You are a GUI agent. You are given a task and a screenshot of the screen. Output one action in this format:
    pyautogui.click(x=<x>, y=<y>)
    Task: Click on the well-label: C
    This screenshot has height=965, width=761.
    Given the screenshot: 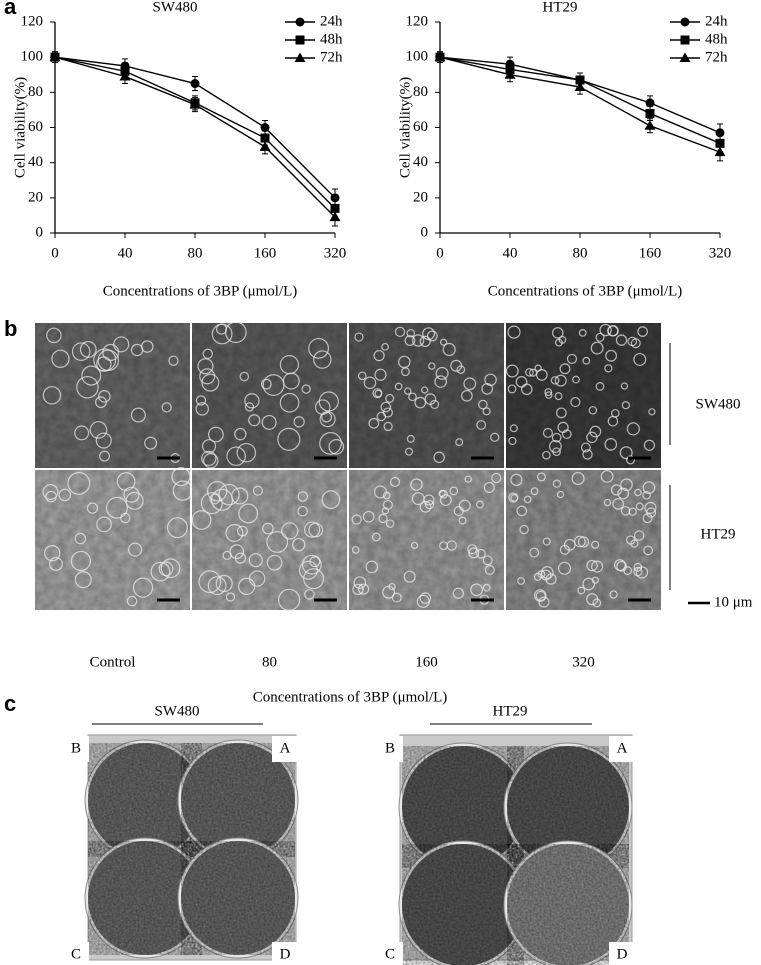 What is the action you would take?
    pyautogui.click(x=390, y=954)
    